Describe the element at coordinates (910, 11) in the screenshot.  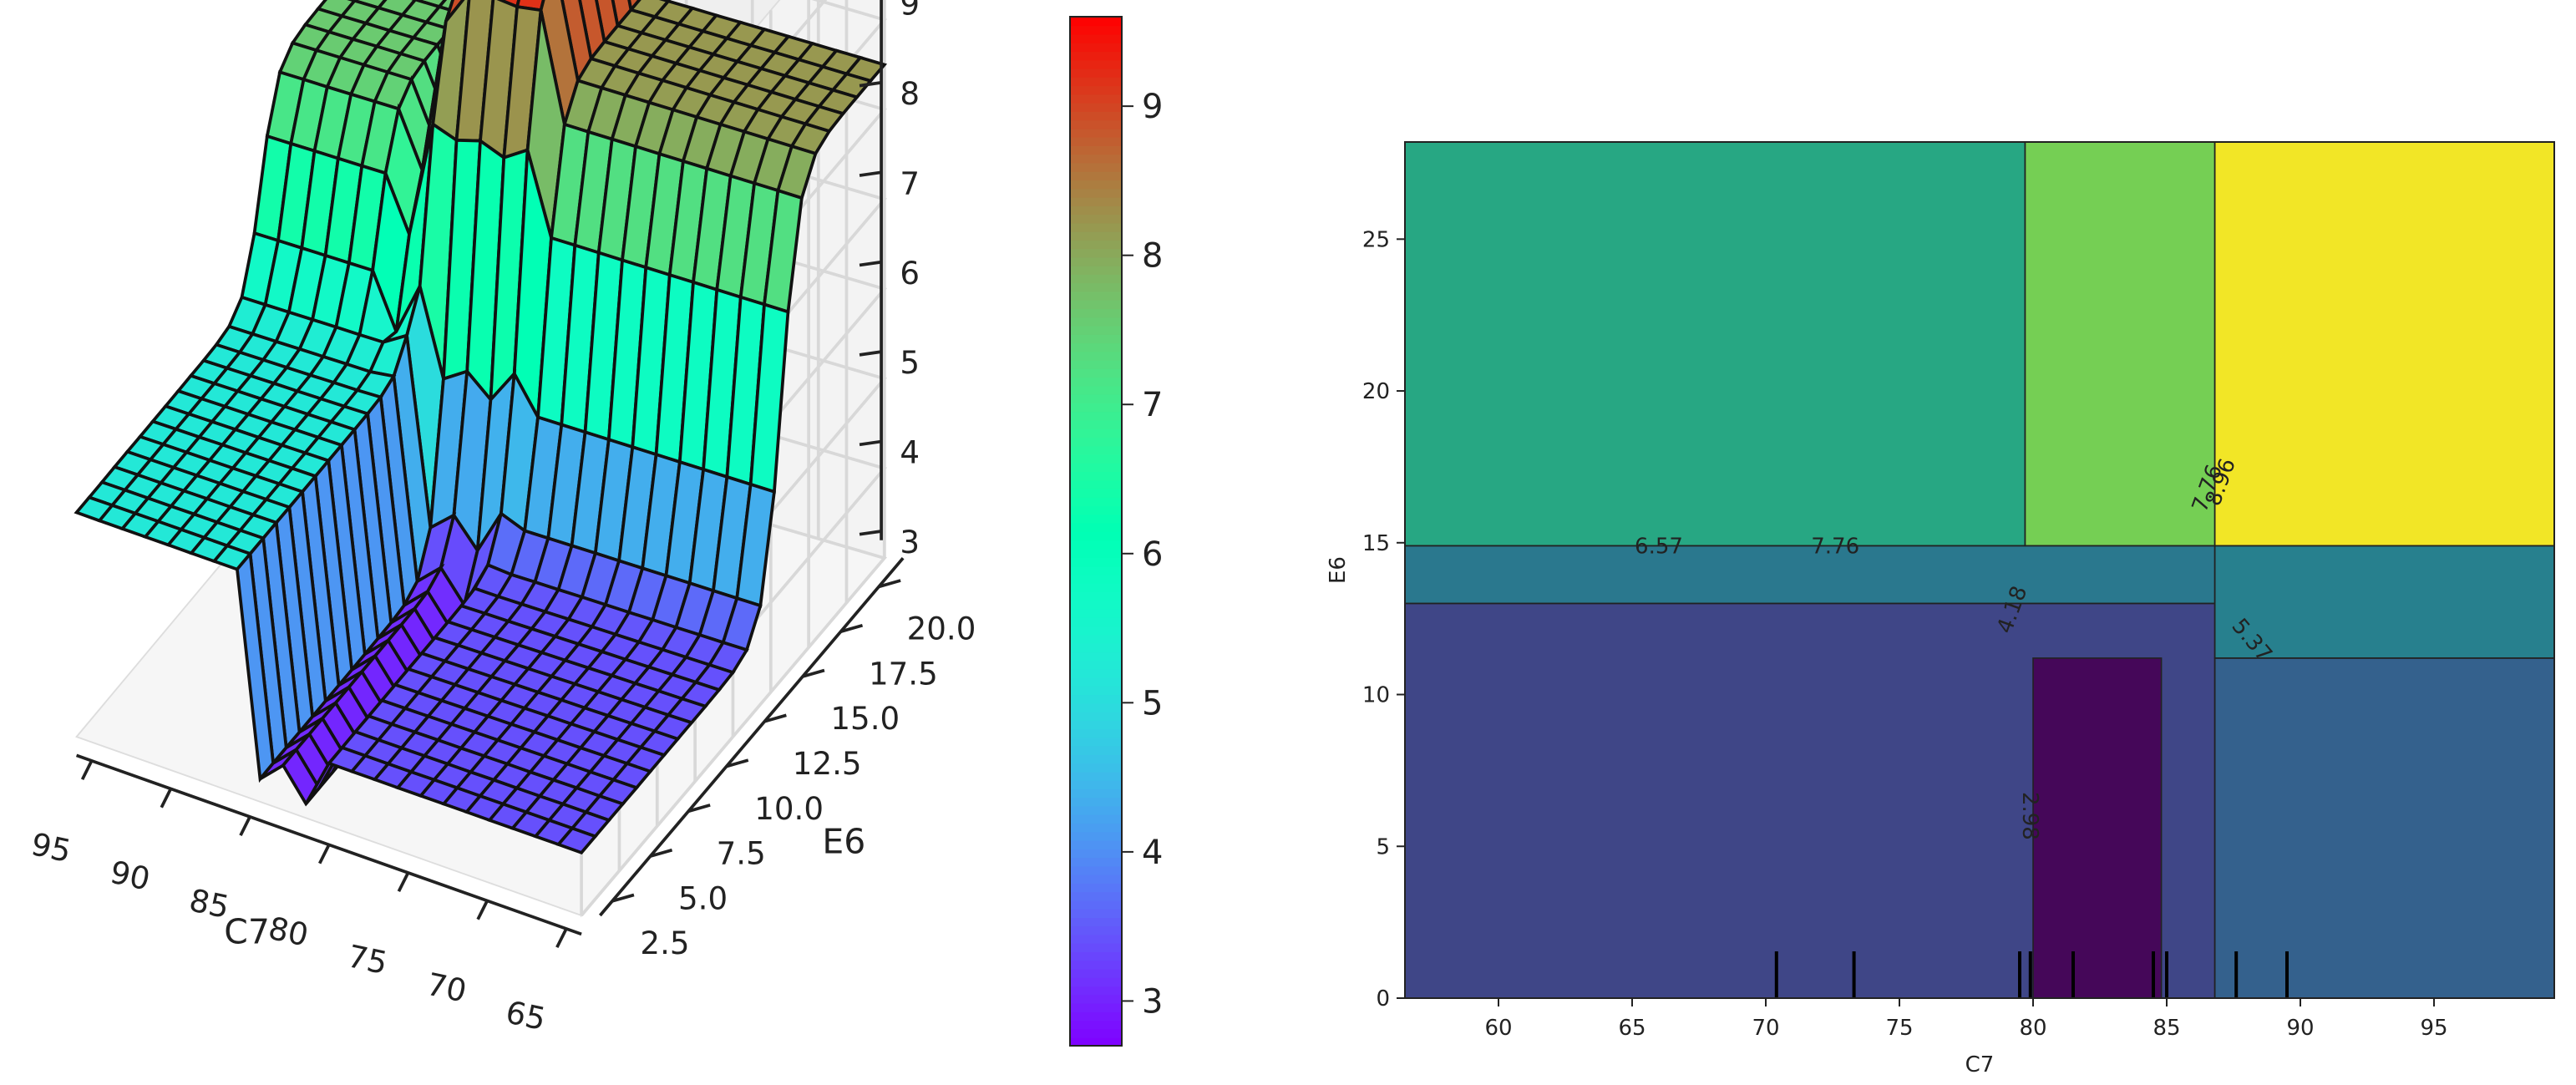
I see `z-tick-label: 9` at that location.